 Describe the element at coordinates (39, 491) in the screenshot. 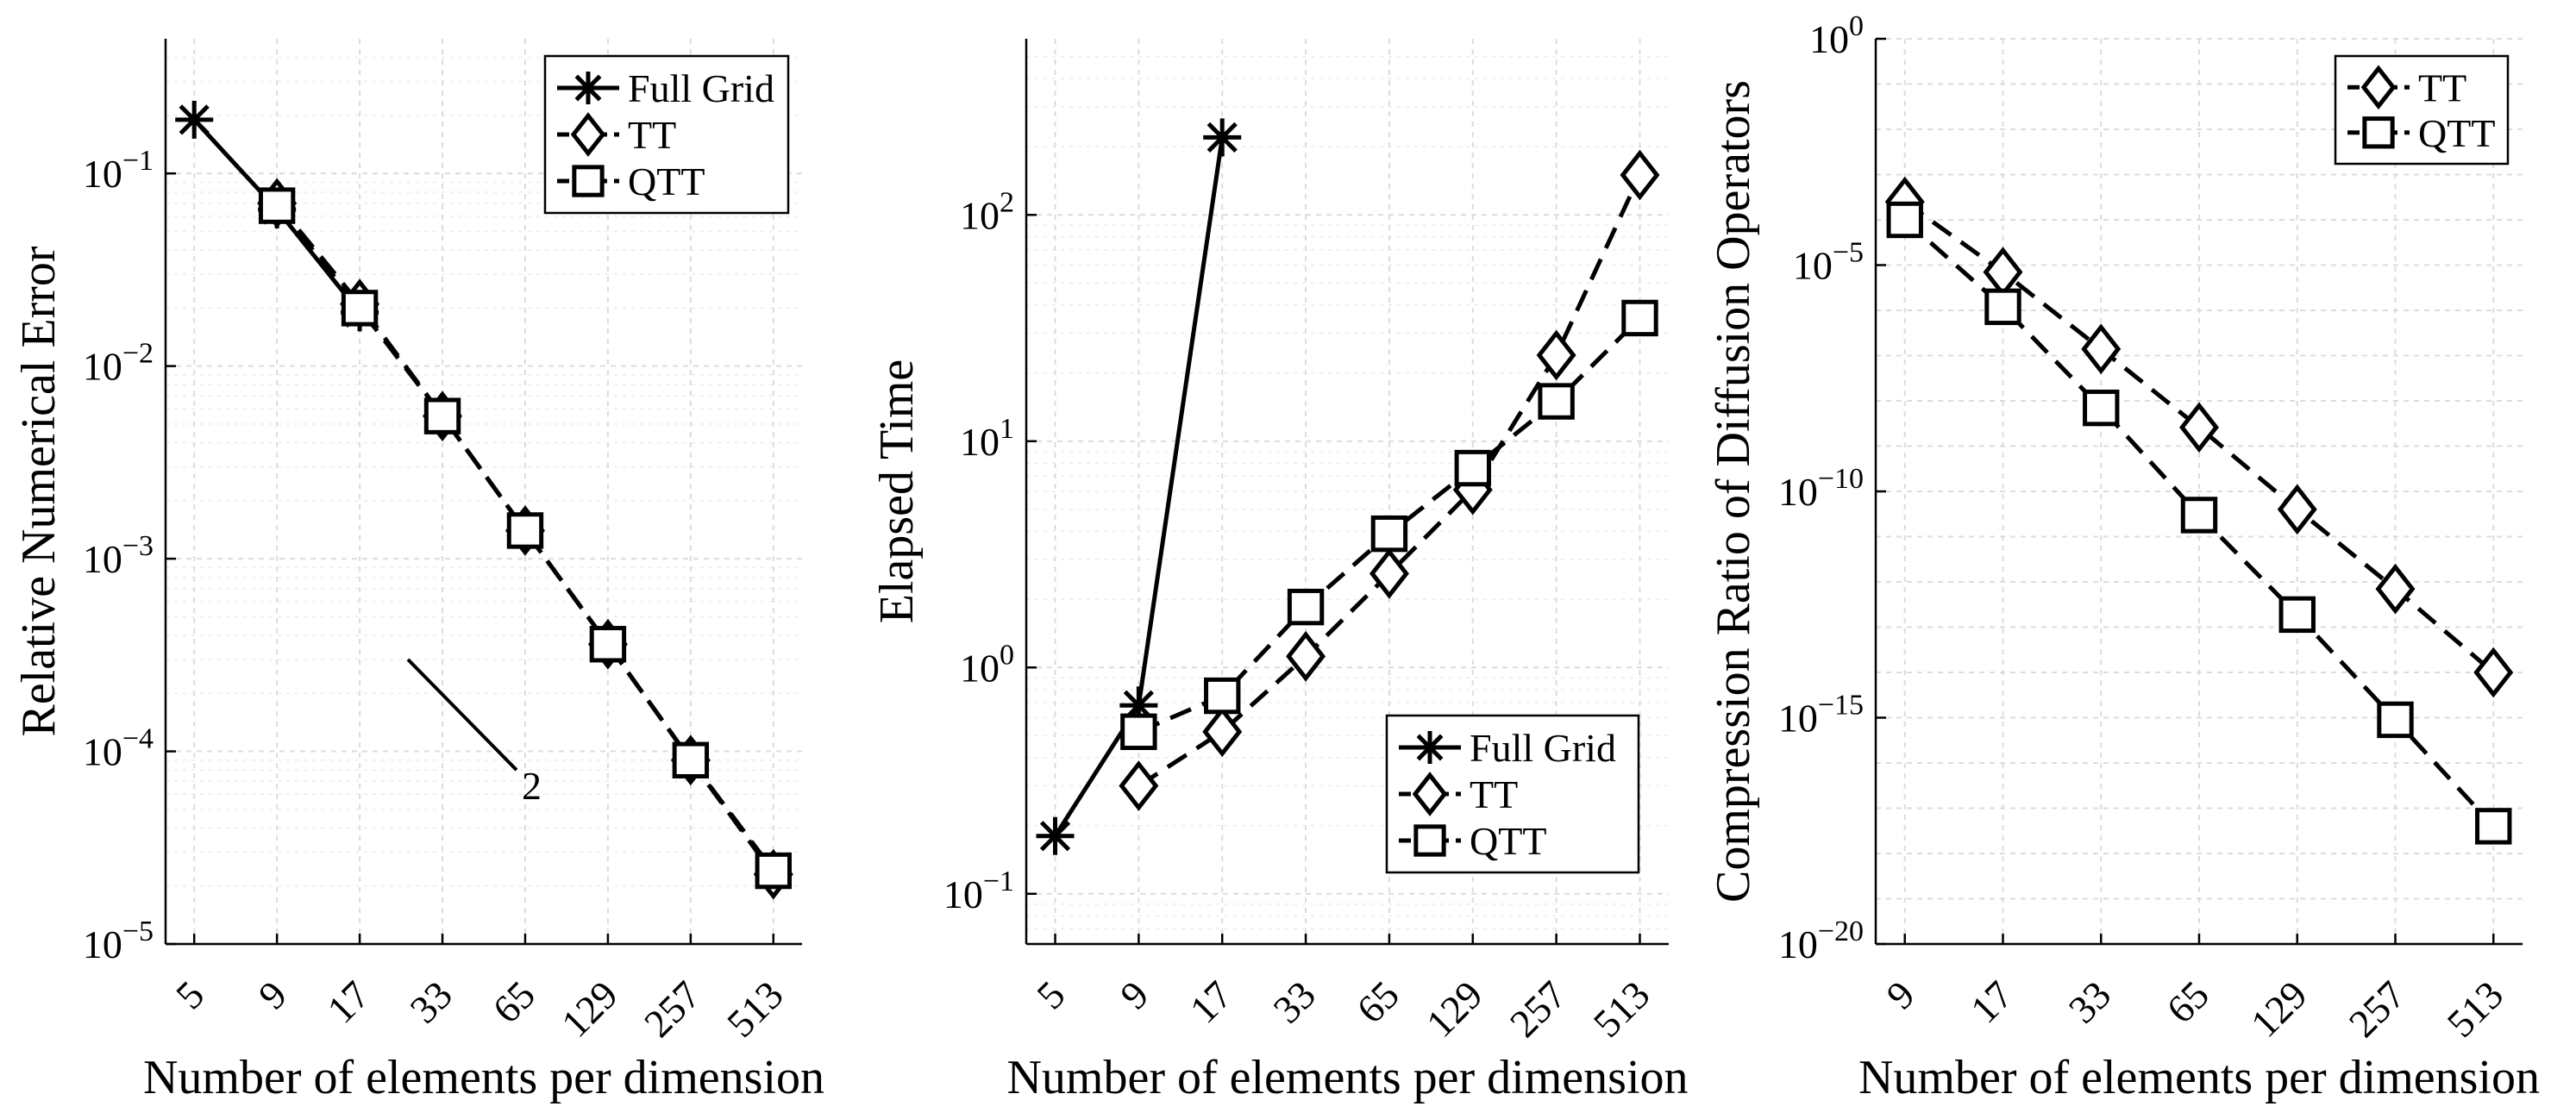

I see `y-axis-label: Relative Numerical Error` at that location.